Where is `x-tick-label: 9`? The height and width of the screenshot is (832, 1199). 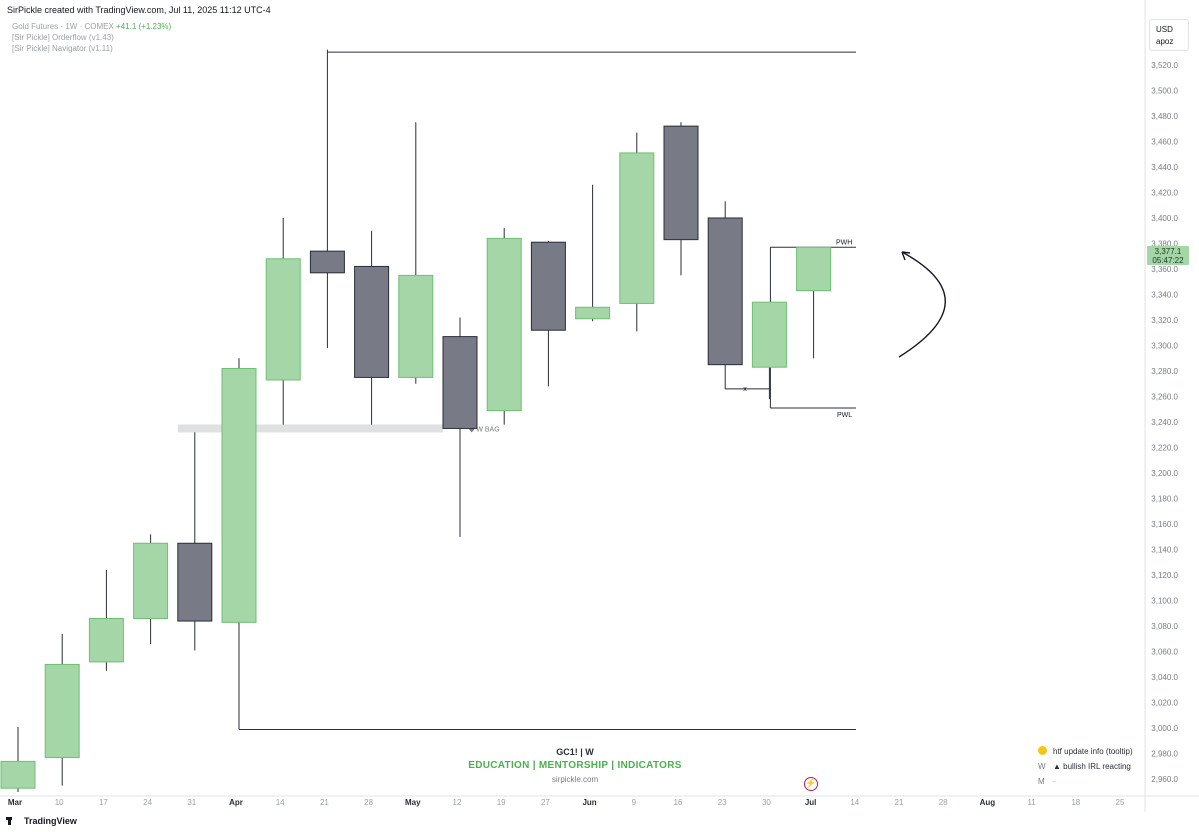 x-tick-label: 9 is located at coordinates (634, 802).